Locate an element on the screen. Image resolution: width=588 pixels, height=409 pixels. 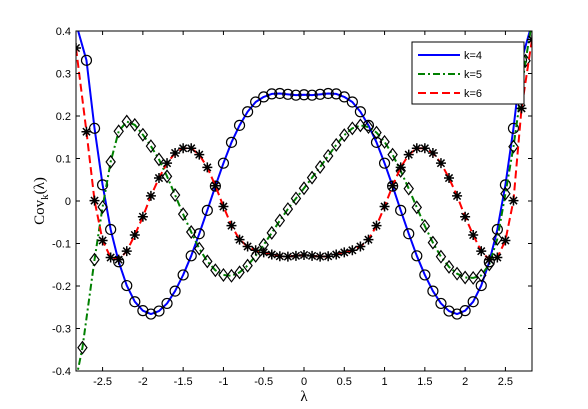
y-axis-label: Covk(λ) is located at coordinates (41, 201).